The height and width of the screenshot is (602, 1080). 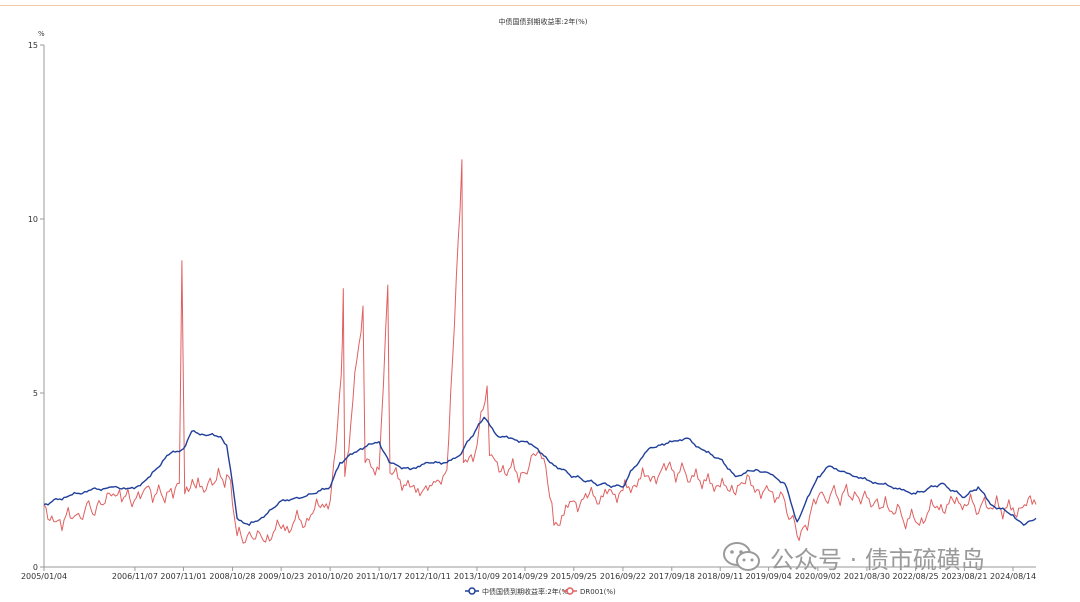 I want to click on x-tick-label: 2008/10/28, so click(x=232, y=576).